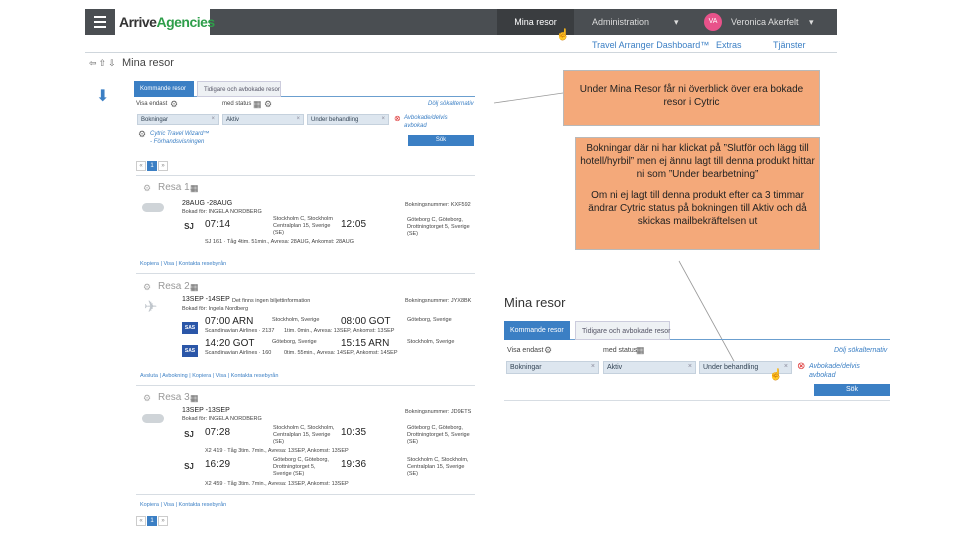  I want to click on user-name-menu: Veronica Akerfelt, so click(765, 22).